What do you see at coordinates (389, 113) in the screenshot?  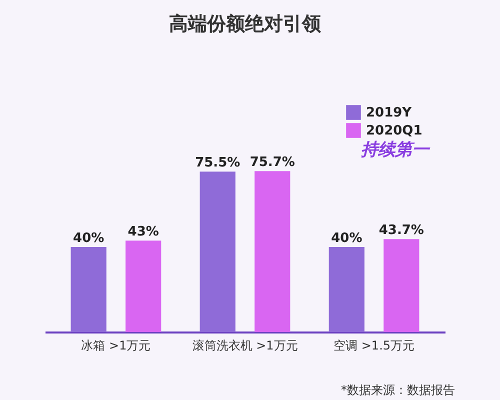 I see `legend-label: 2019Y` at bounding box center [389, 113].